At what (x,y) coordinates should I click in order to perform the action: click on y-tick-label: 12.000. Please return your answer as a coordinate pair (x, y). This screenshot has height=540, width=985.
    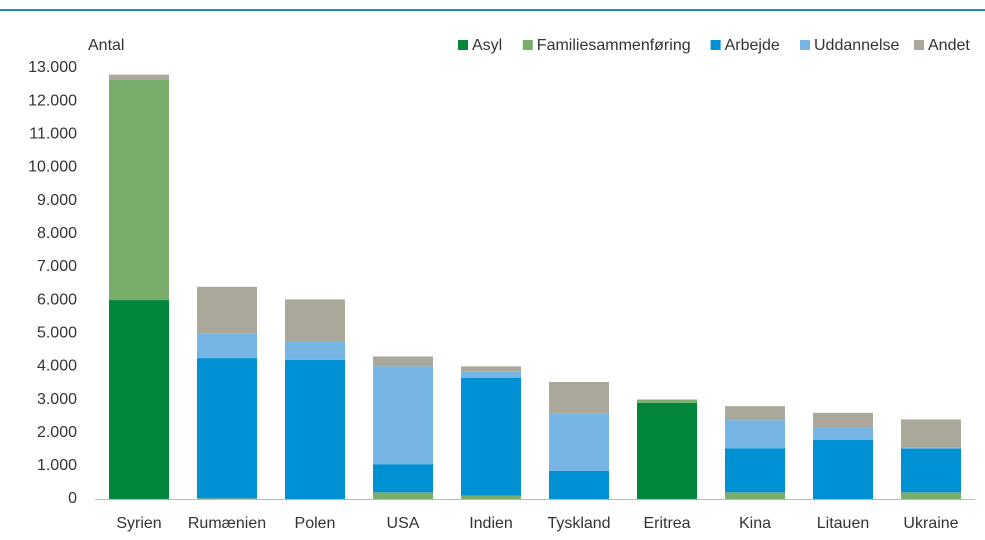
    Looking at the image, I should click on (52, 100).